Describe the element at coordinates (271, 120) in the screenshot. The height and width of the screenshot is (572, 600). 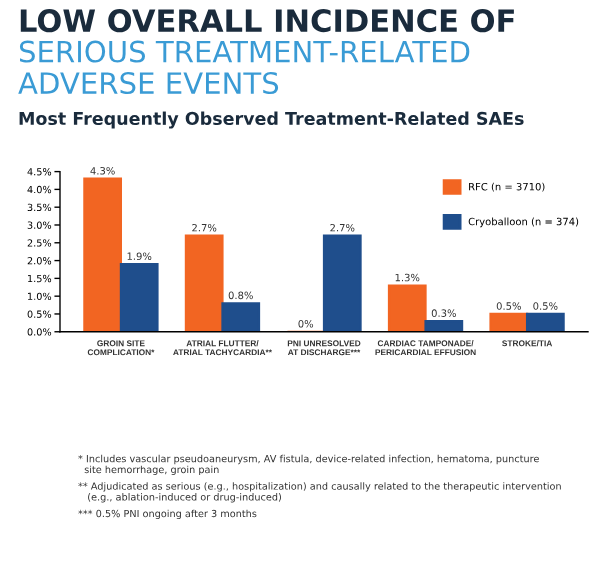
I see `chart-subtitle: Most Frequently Observed Treatment-Related SAEs` at that location.